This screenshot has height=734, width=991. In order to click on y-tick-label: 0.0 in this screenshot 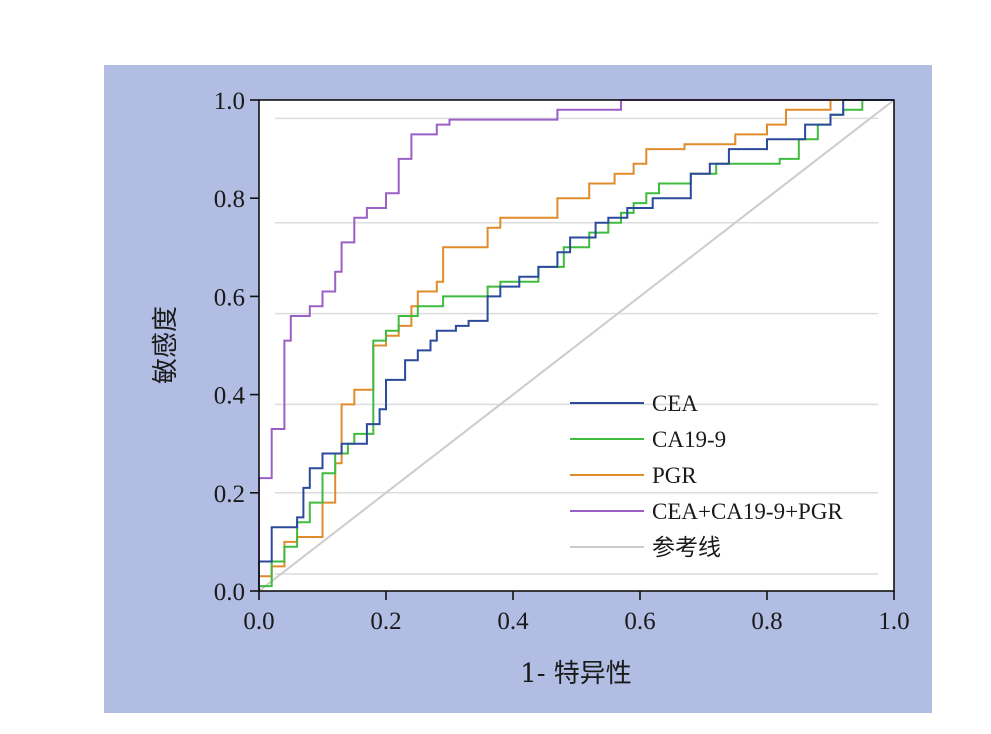, I will do `click(229, 592)`.